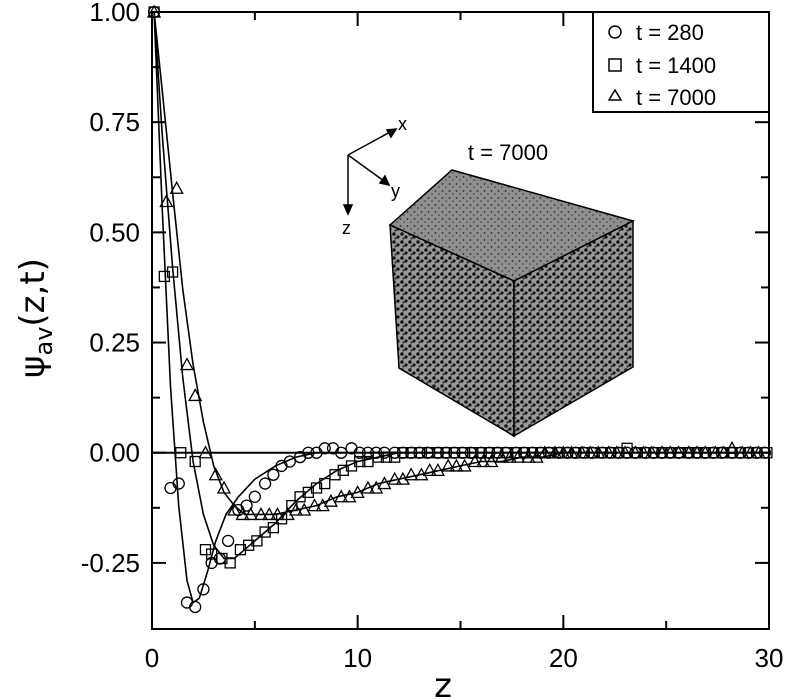 This screenshot has height=699, width=789. I want to click on legend-marker-square, so click(615, 65).